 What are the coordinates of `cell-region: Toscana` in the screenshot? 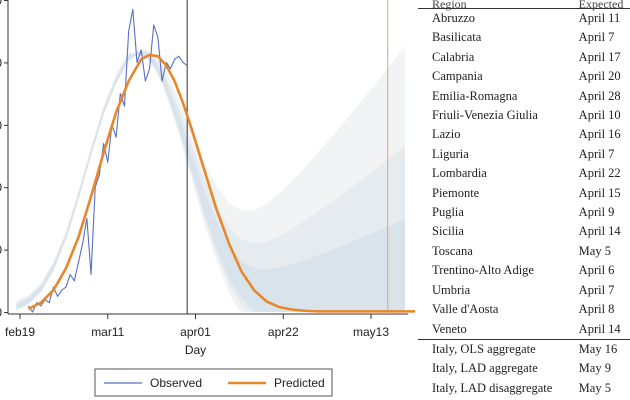 It's located at (452, 250).